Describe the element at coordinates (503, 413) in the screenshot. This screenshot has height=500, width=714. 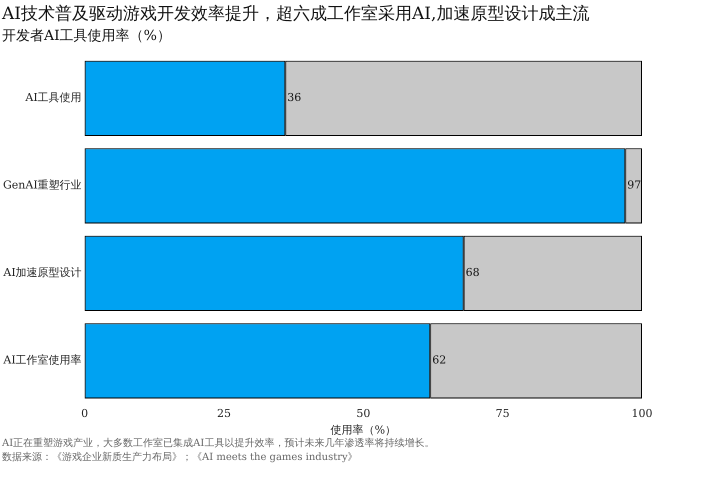
I see `x-tick-label: 75` at that location.